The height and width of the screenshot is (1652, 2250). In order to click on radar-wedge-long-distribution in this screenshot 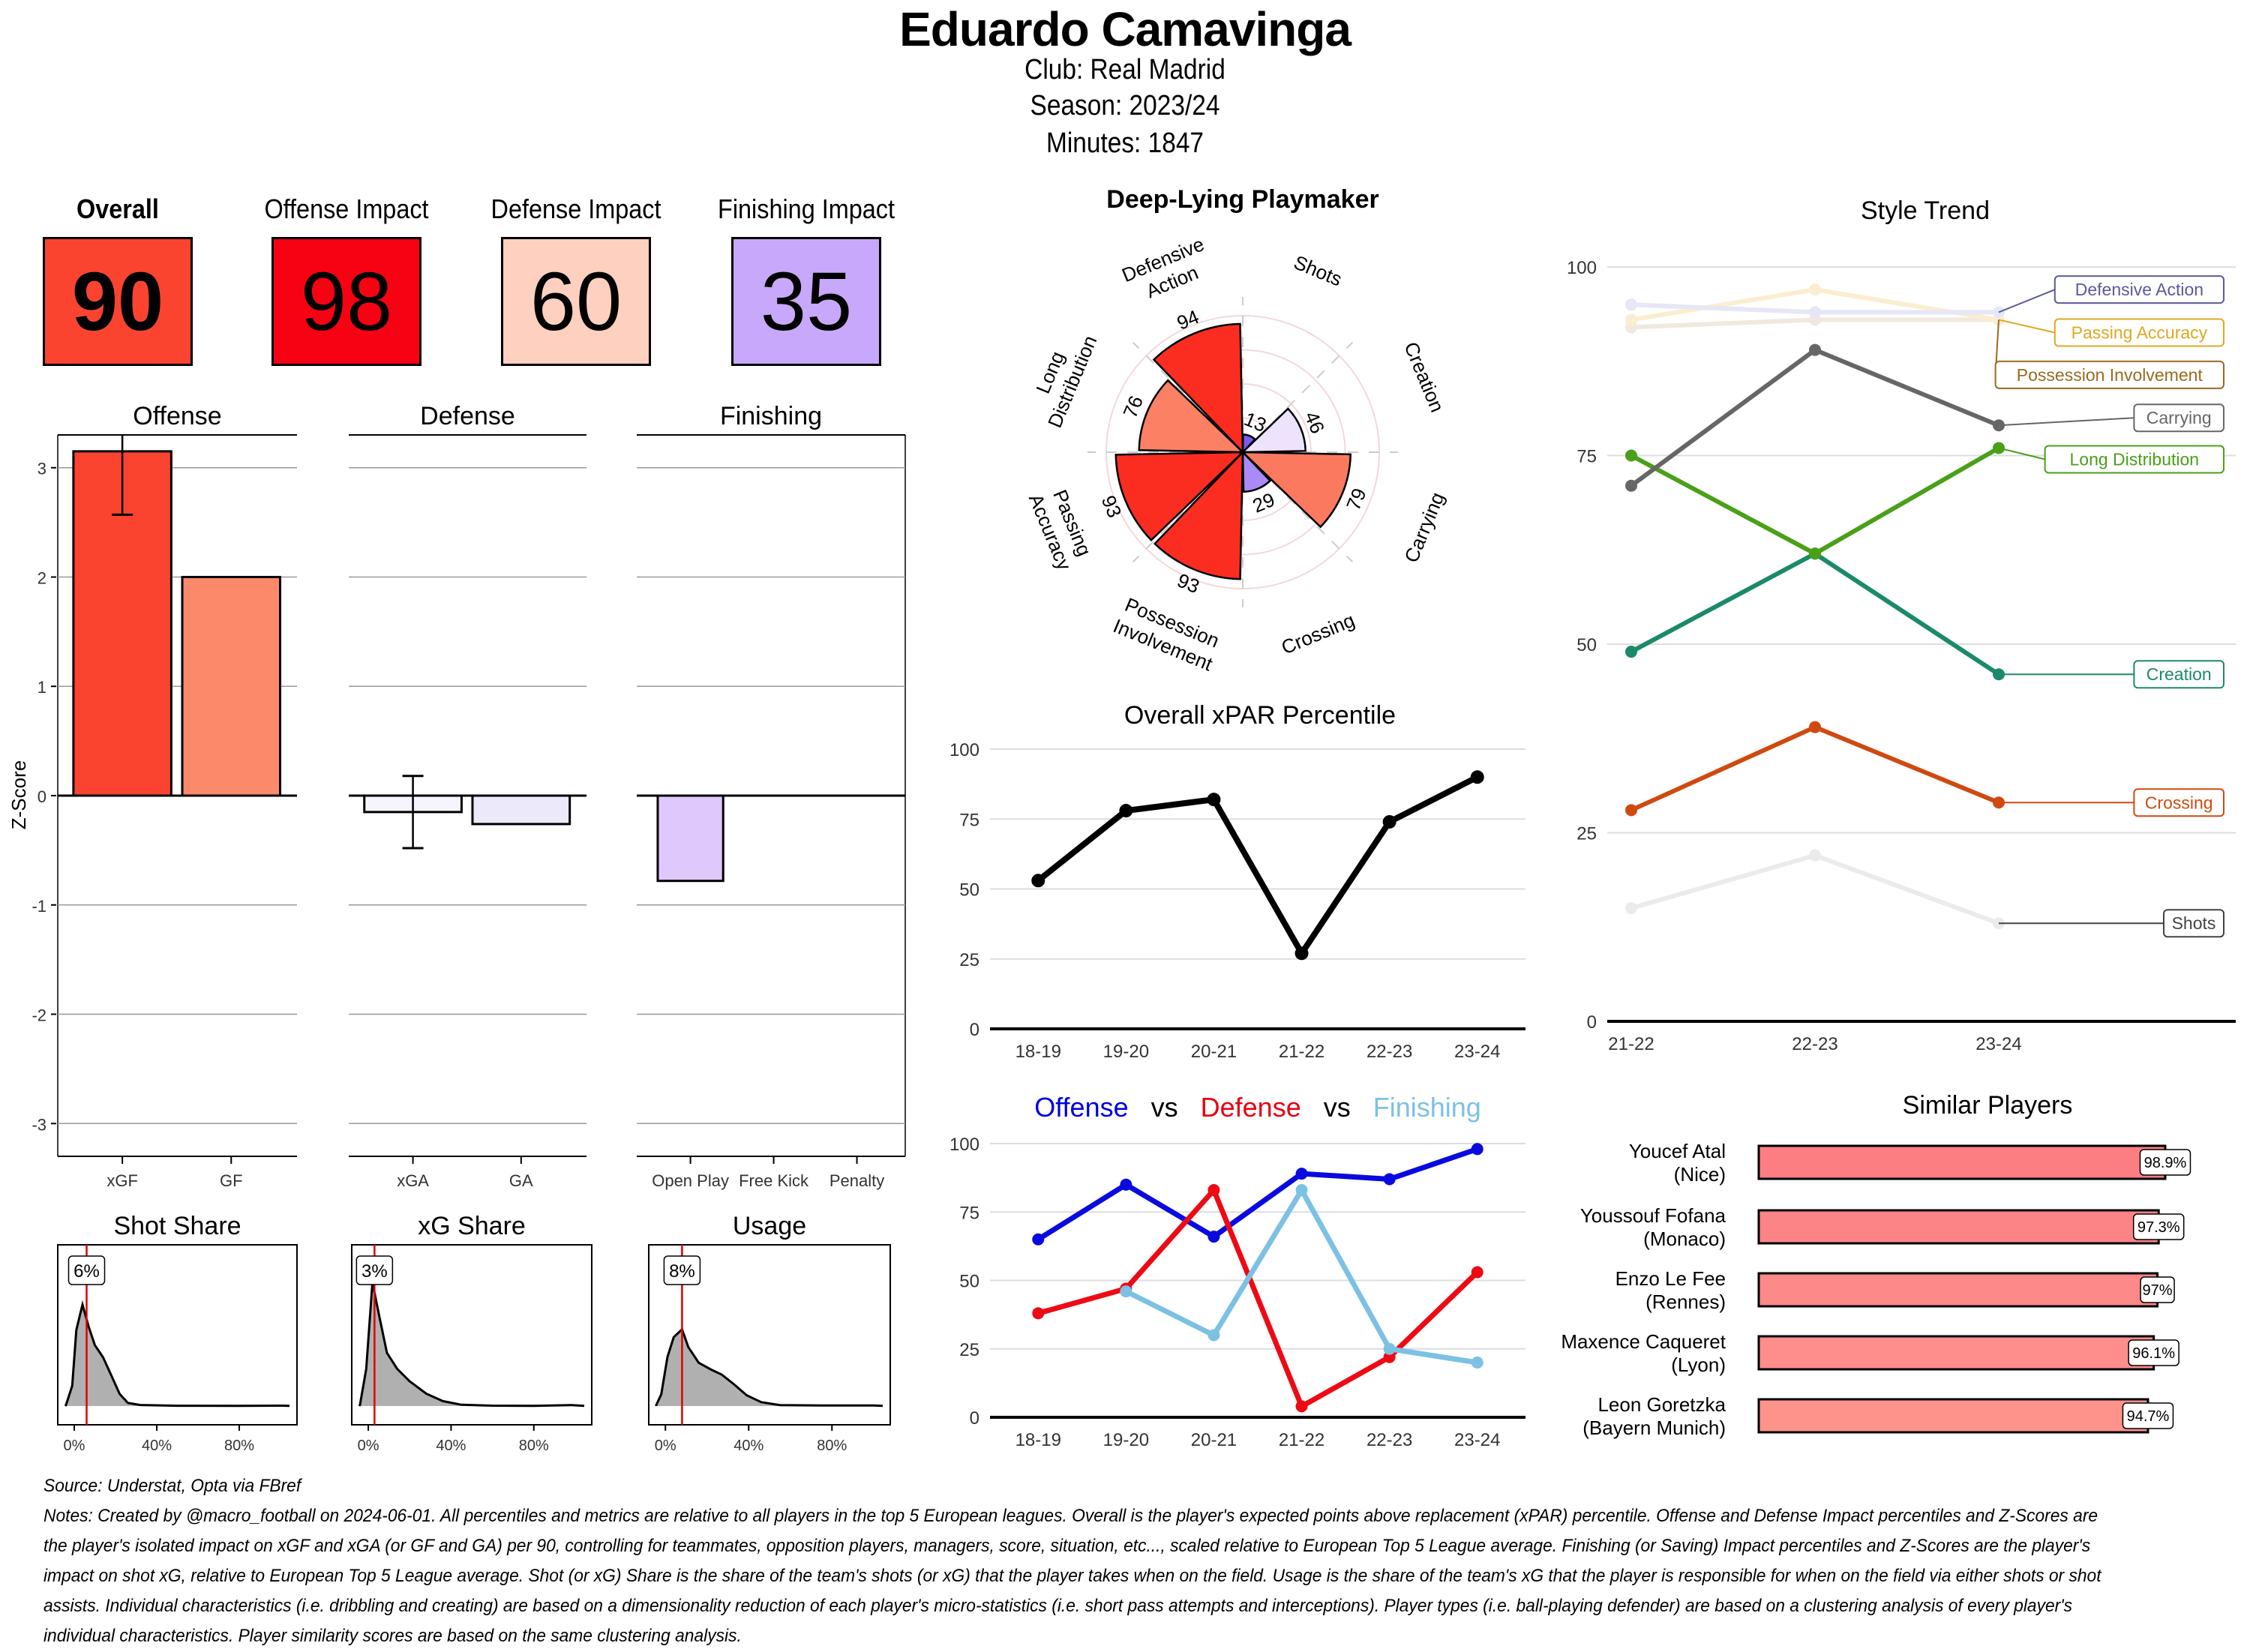, I will do `click(1192, 416)`.